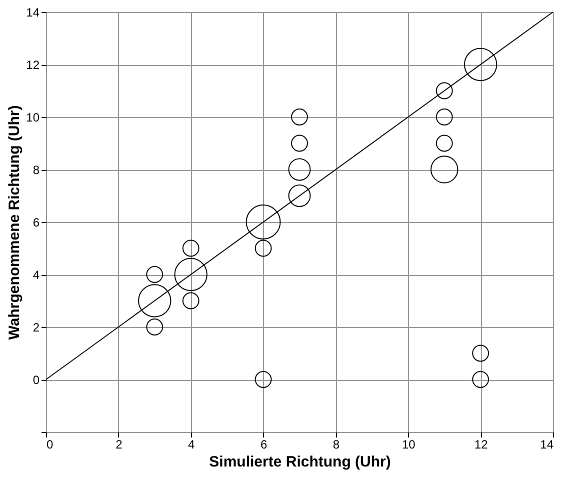  Describe the element at coordinates (192, 445) in the screenshot. I see `x-tick-label: 4` at that location.